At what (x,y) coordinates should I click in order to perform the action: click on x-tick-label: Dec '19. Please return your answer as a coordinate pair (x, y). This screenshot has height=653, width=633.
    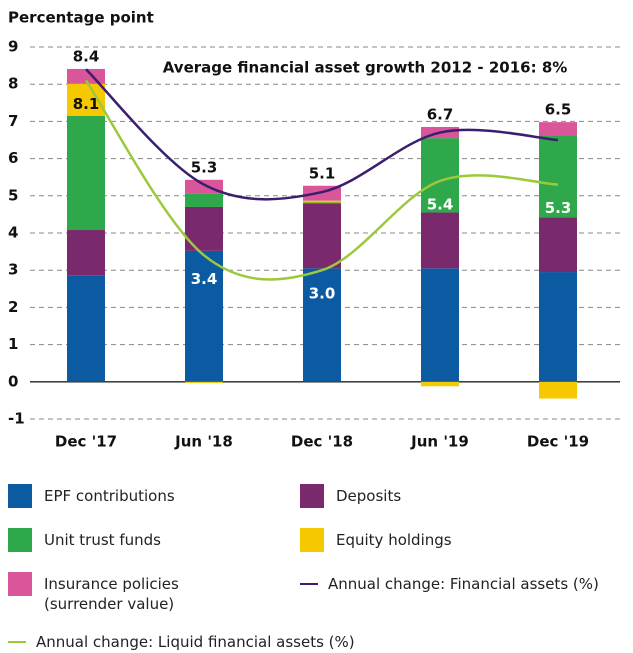
    Looking at the image, I should click on (558, 442).